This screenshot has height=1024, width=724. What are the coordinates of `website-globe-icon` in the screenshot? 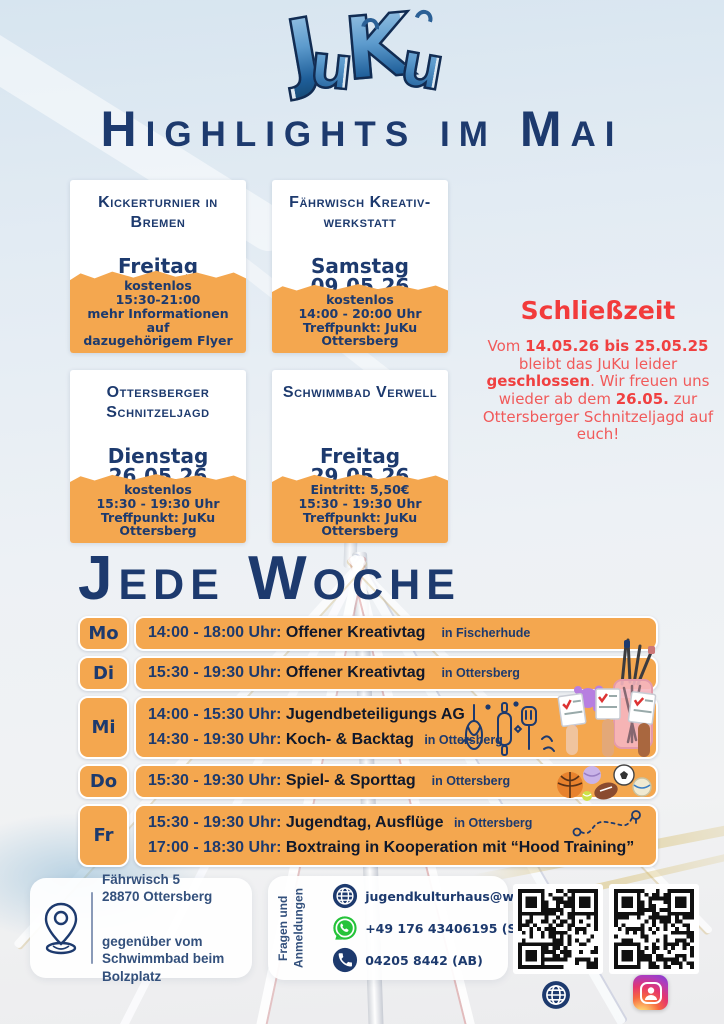 It's located at (556, 995).